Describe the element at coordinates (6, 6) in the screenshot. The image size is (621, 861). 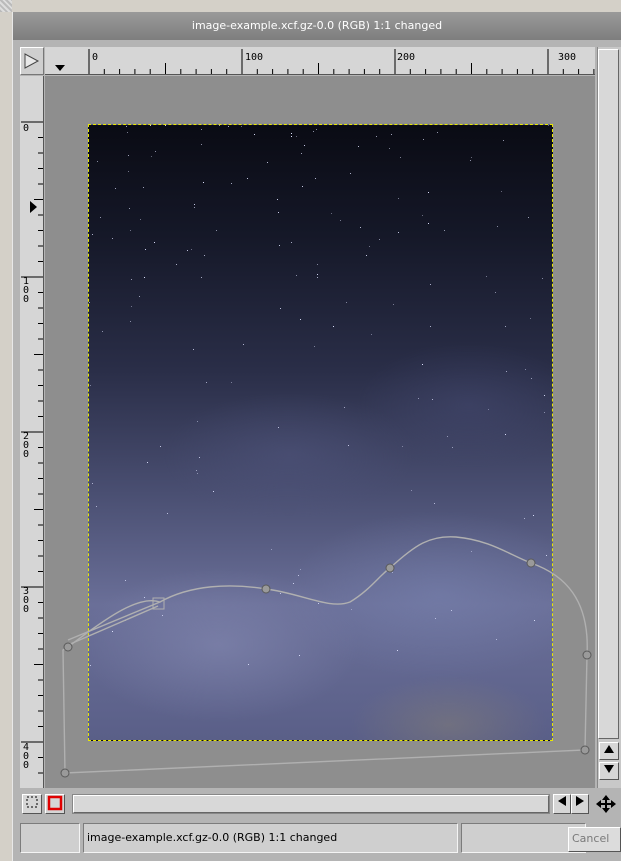
I see `window-resize-grip` at that location.